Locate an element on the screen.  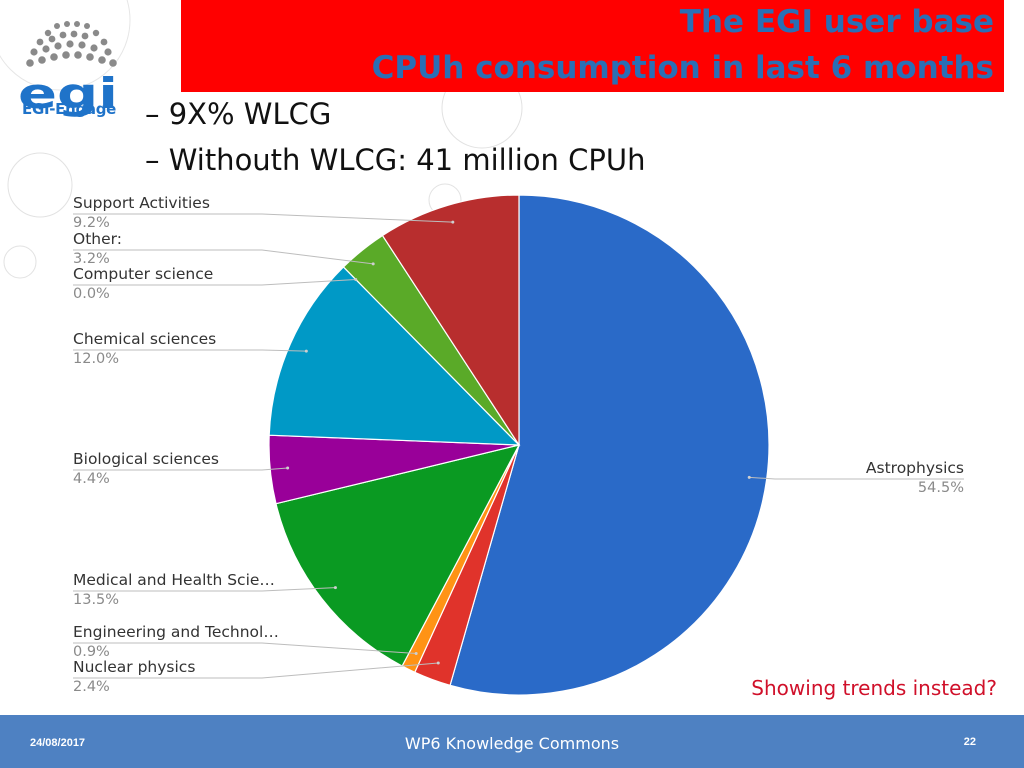
leader-line-medical-and-health-scie is located at coordinates (204, 589).